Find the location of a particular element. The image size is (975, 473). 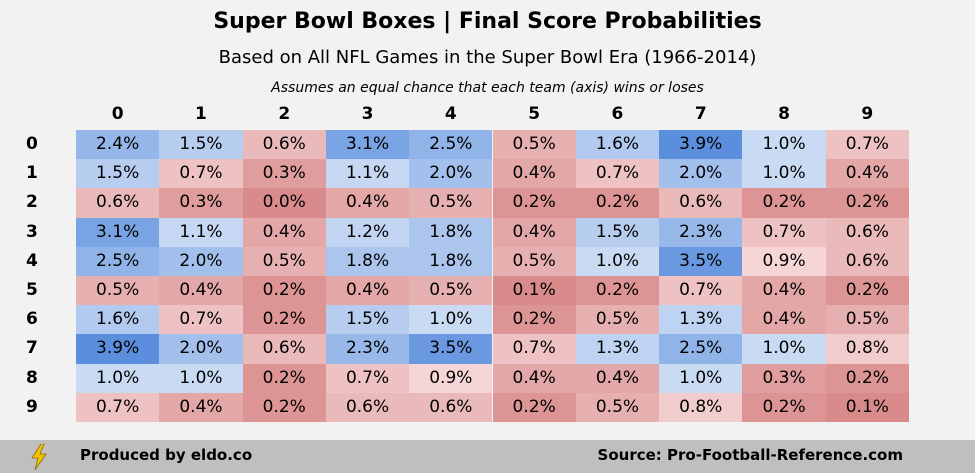

row-header-9: 9 is located at coordinates (32, 406).